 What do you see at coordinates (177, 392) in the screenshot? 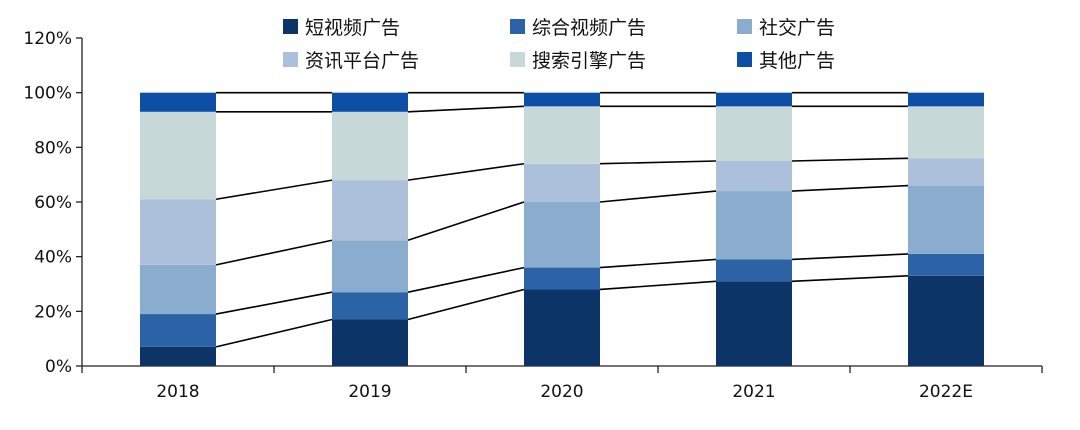
I see `x-tick-label: 2018` at bounding box center [177, 392].